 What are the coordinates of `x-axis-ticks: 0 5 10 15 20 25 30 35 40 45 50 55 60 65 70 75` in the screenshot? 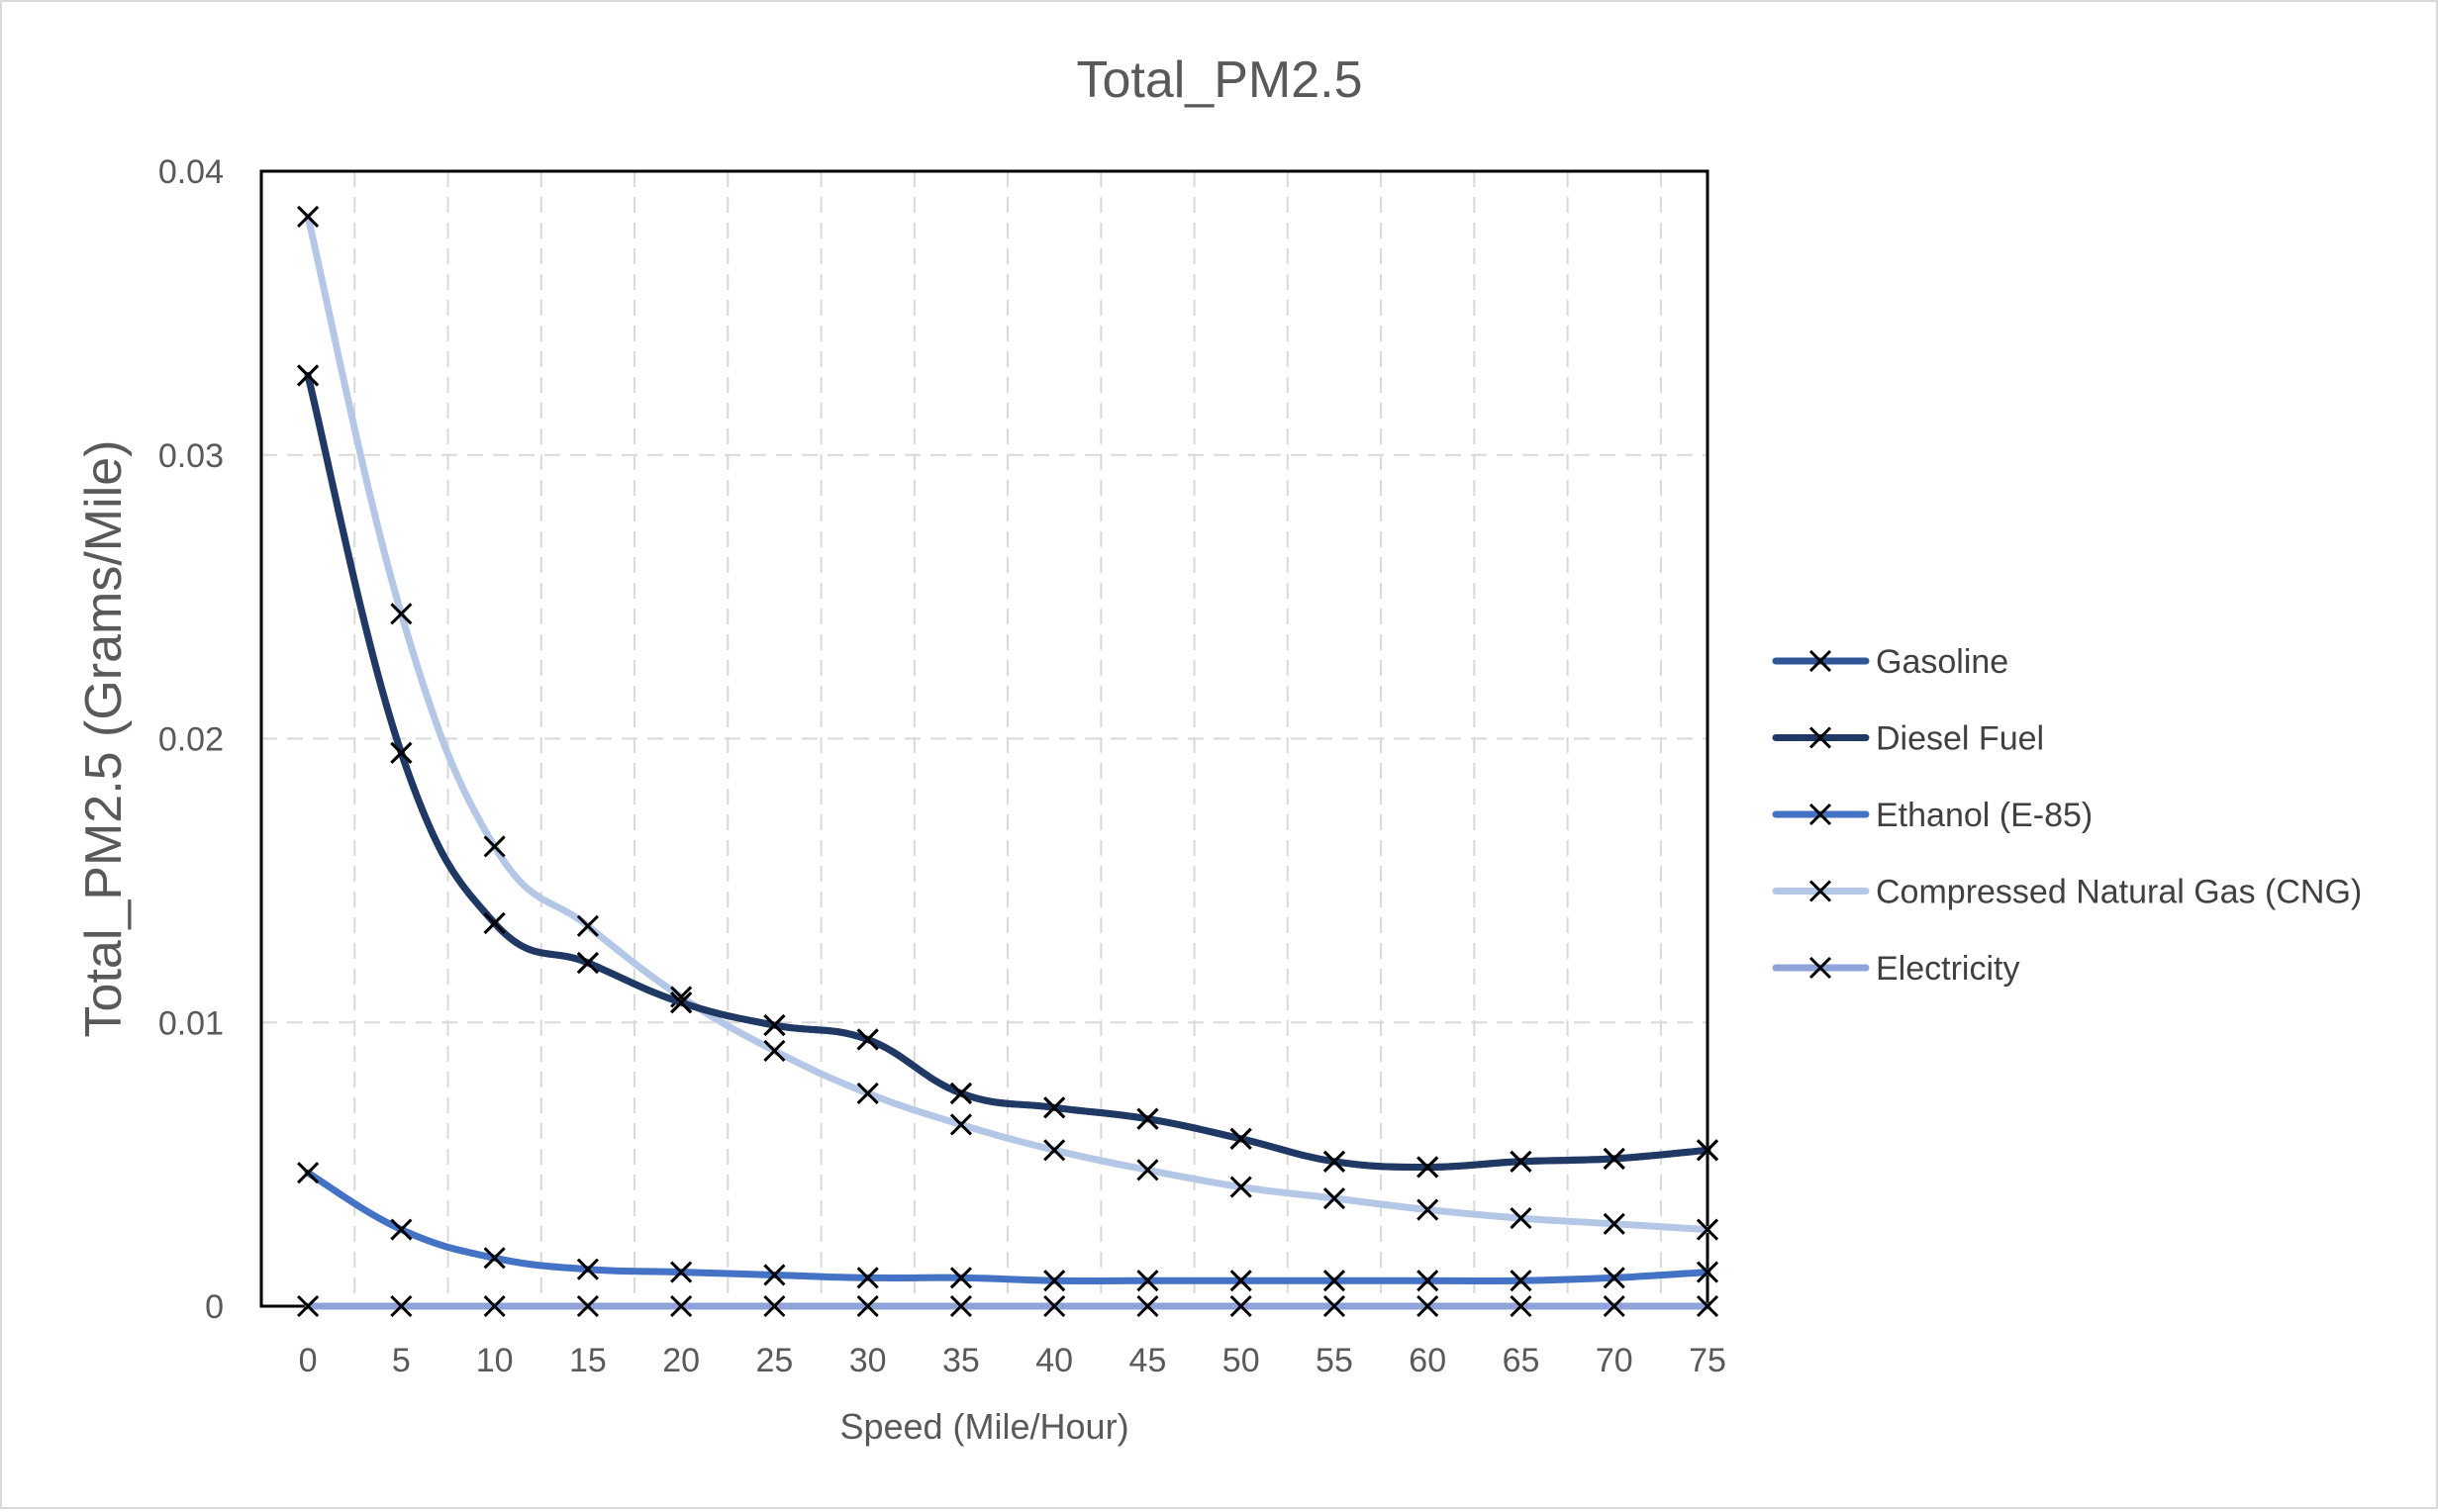 It's located at (1012, 1361).